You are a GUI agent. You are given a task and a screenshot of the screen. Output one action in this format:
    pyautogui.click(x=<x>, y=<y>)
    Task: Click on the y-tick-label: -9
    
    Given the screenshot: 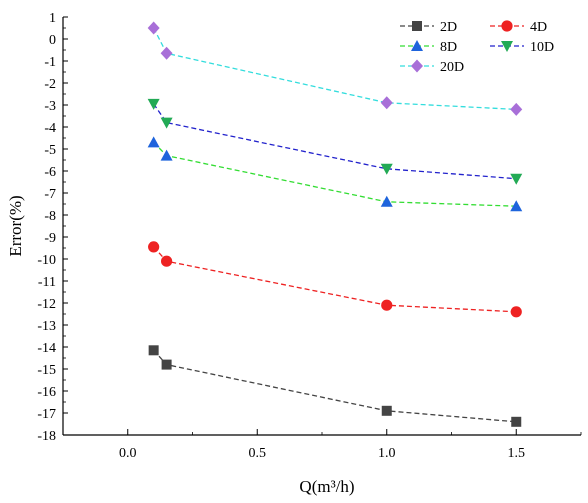 What is the action you would take?
    pyautogui.click(x=50, y=238)
    